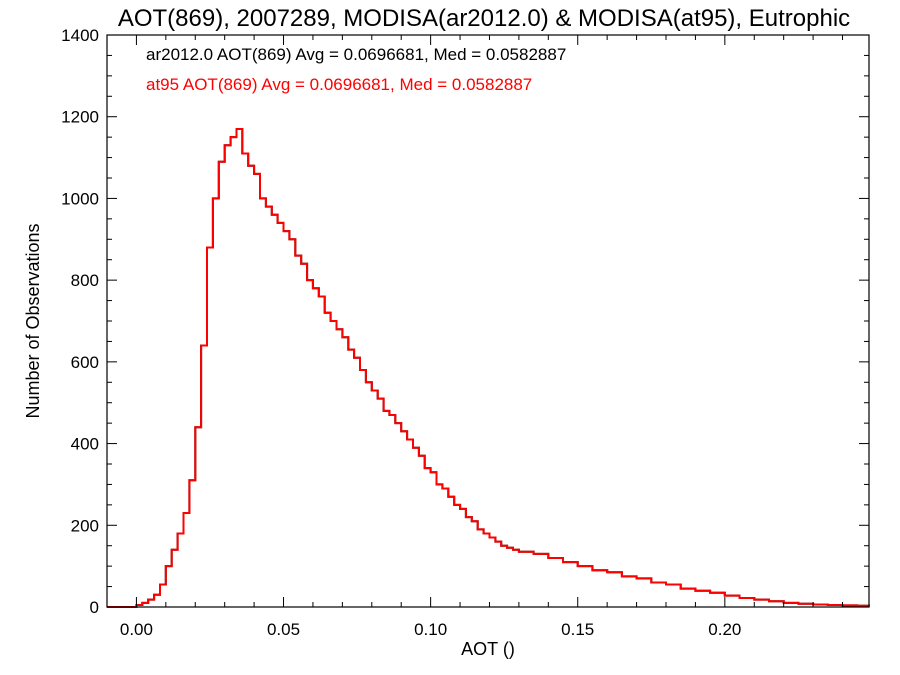 This screenshot has height=675, width=900. What do you see at coordinates (430, 629) in the screenshot?
I see `x-tick-label: 0.10` at bounding box center [430, 629].